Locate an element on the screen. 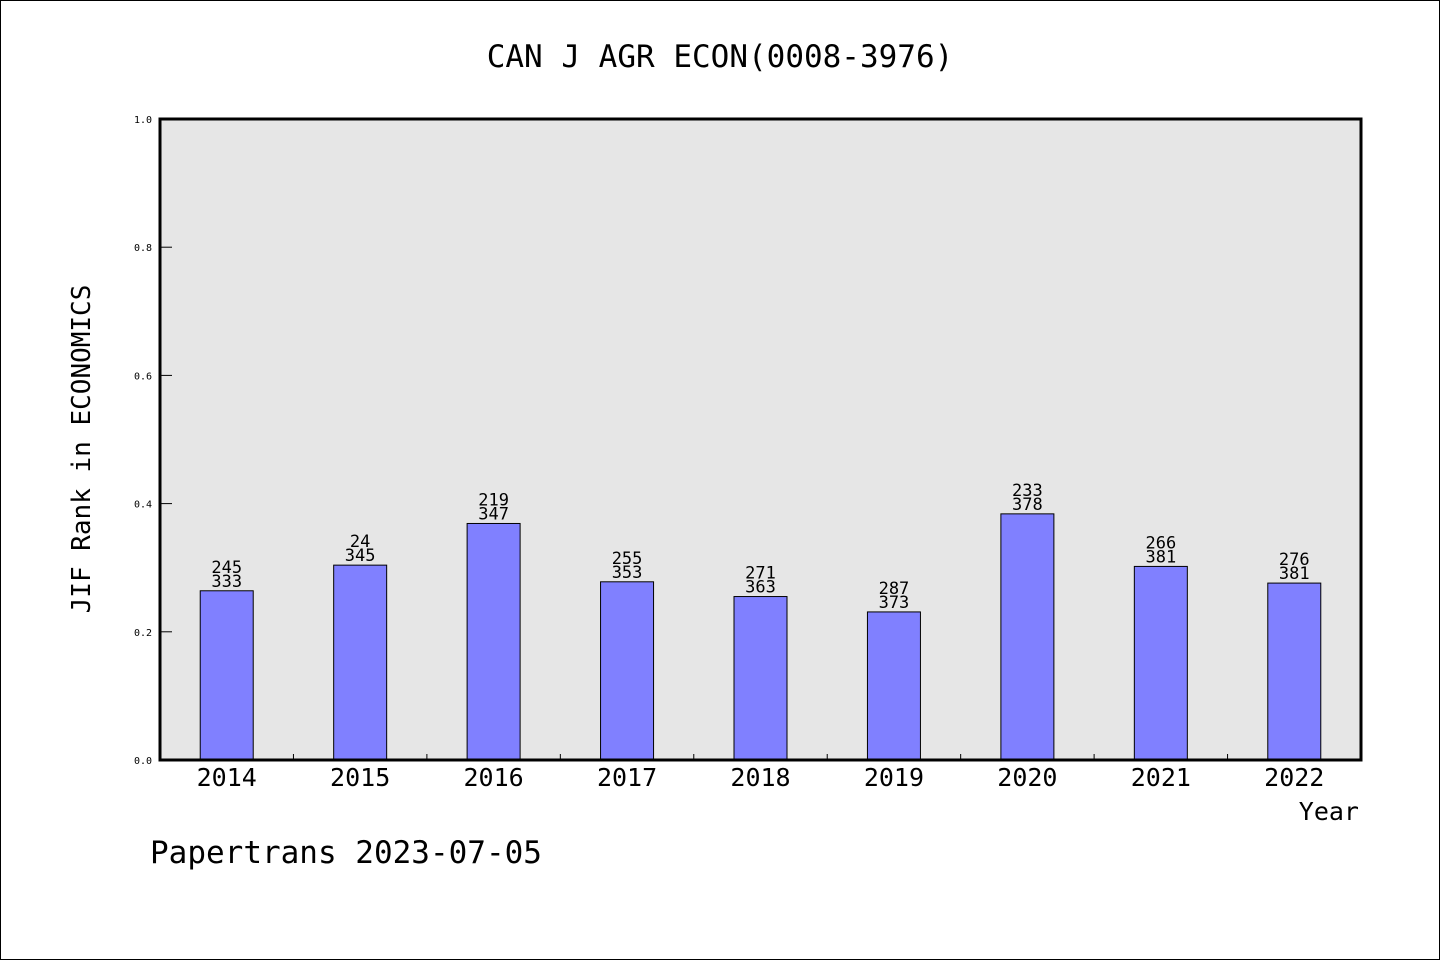  bar-label-top-2018: 271 is located at coordinates (760, 574).